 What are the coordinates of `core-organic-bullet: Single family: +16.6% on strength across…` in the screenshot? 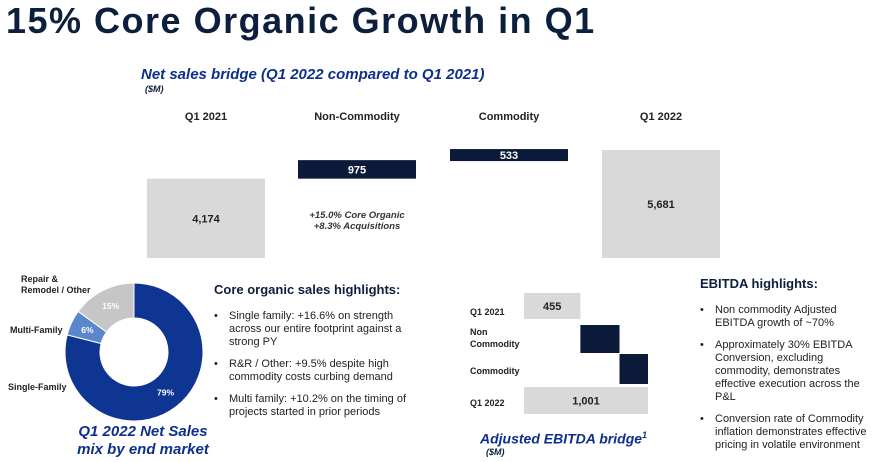 It's located at (314, 329).